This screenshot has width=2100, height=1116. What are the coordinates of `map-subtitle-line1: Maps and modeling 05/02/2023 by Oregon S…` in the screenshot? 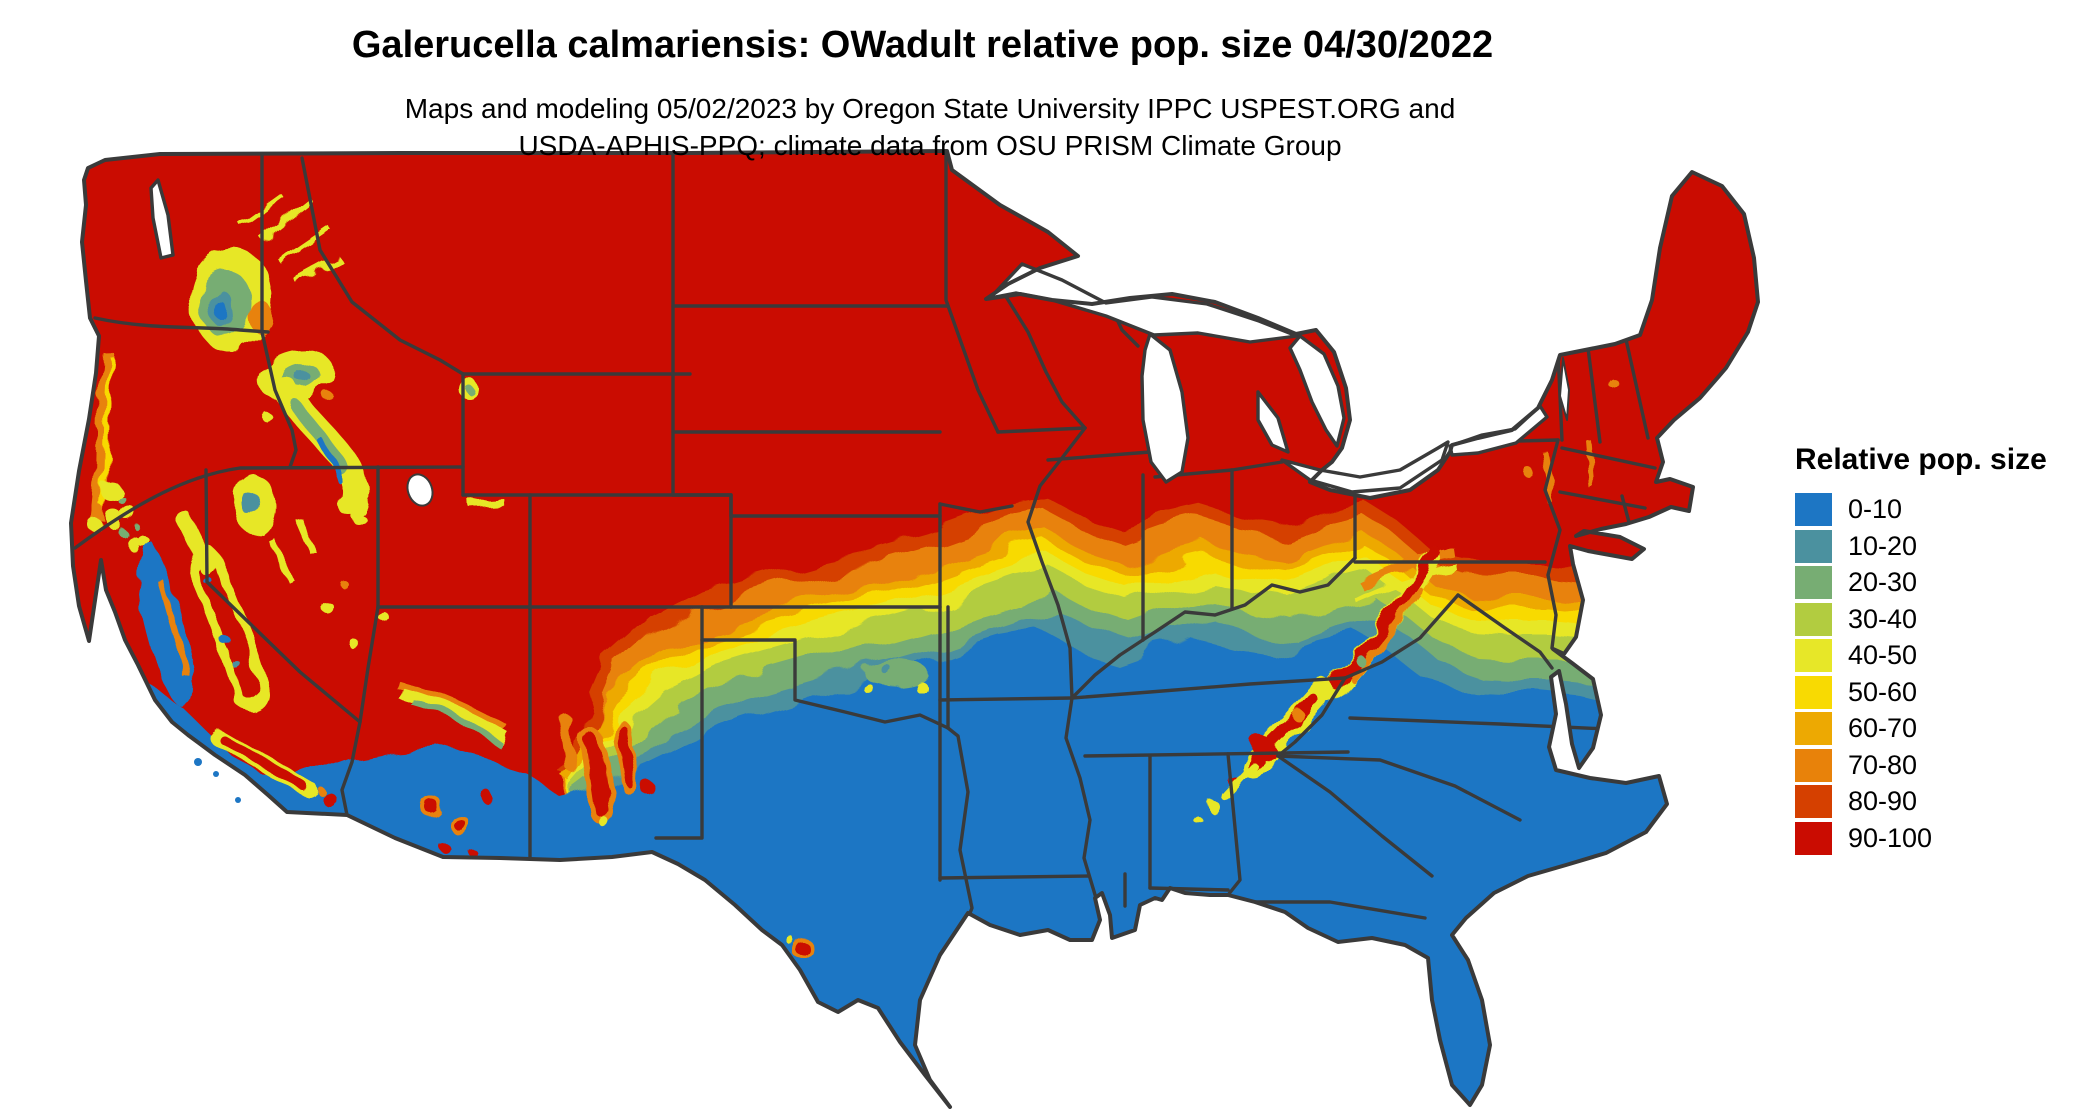 It's located at (930, 108).